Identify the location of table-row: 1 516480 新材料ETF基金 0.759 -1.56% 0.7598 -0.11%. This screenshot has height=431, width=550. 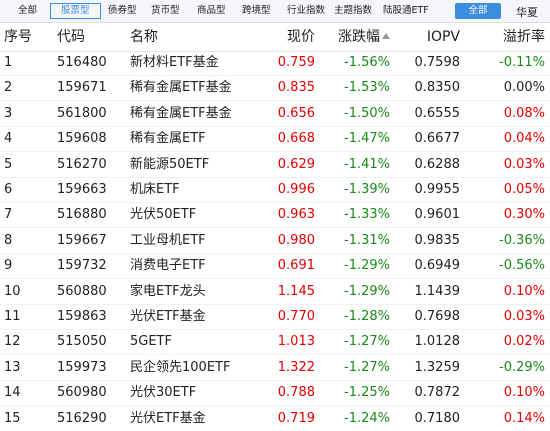
(275, 63).